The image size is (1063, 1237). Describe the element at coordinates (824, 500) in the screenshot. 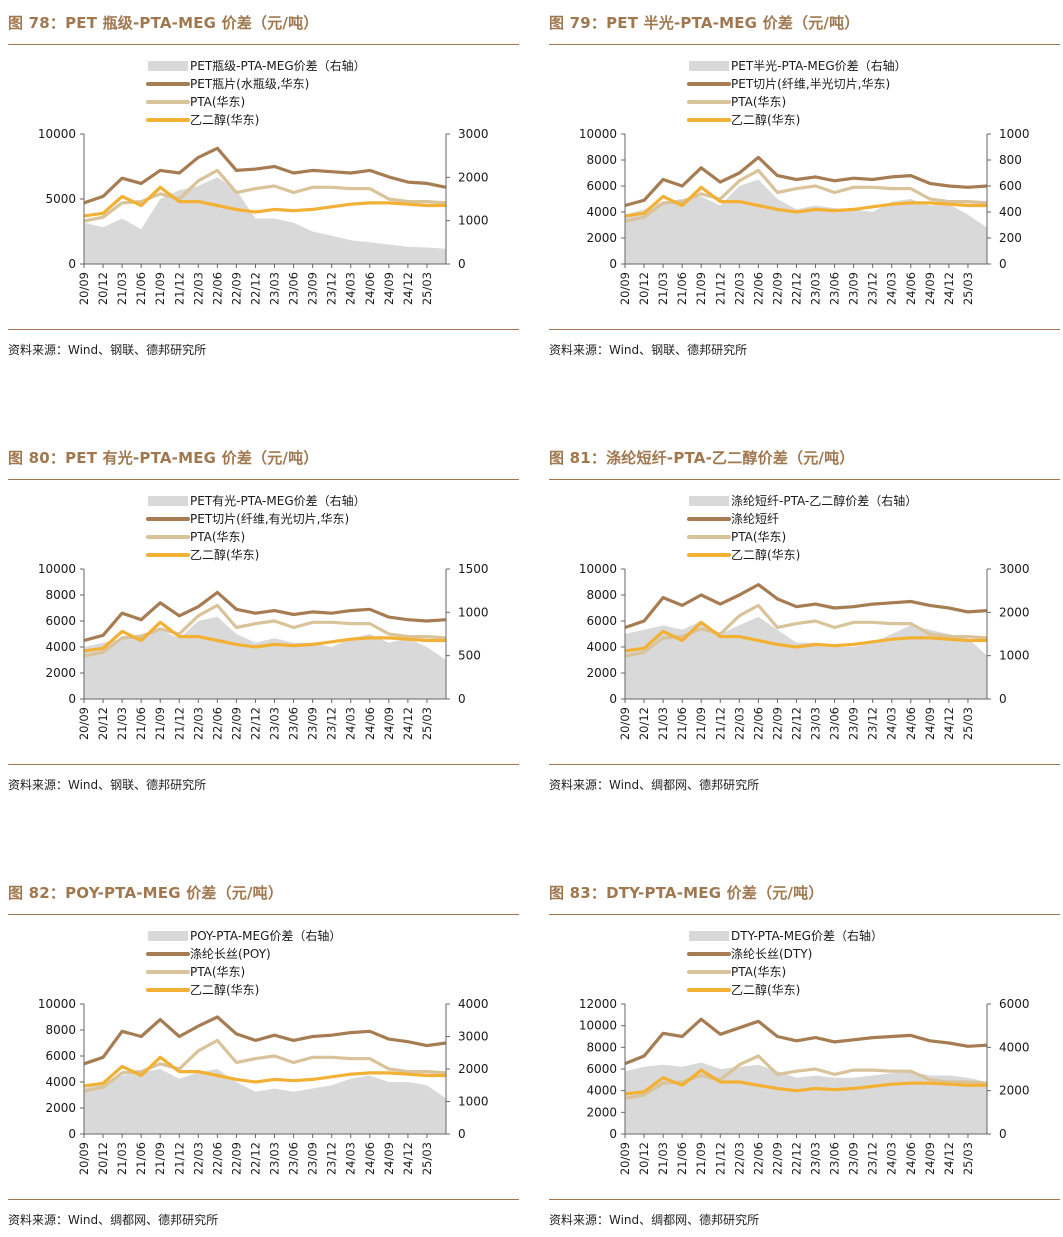

I see `legend-label: 涤纶短纤-PTA-乙二醇价差（右轴）` at that location.